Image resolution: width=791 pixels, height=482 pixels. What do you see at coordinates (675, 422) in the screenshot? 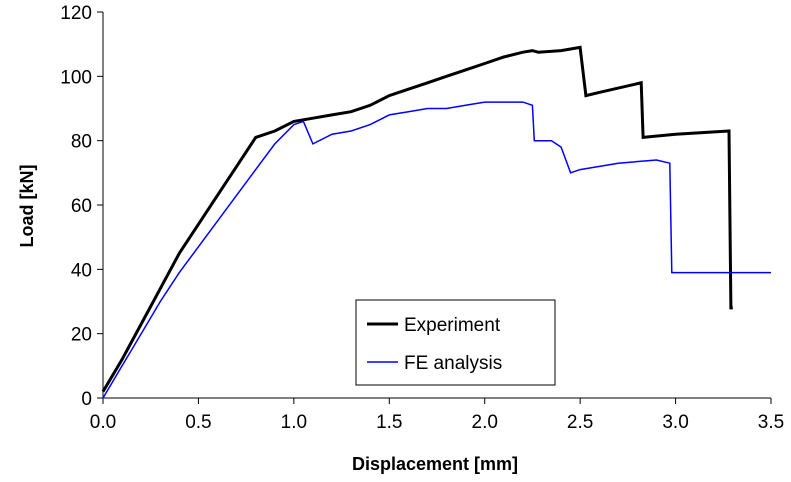
I see `x-tick-label: 3.0` at bounding box center [675, 422].